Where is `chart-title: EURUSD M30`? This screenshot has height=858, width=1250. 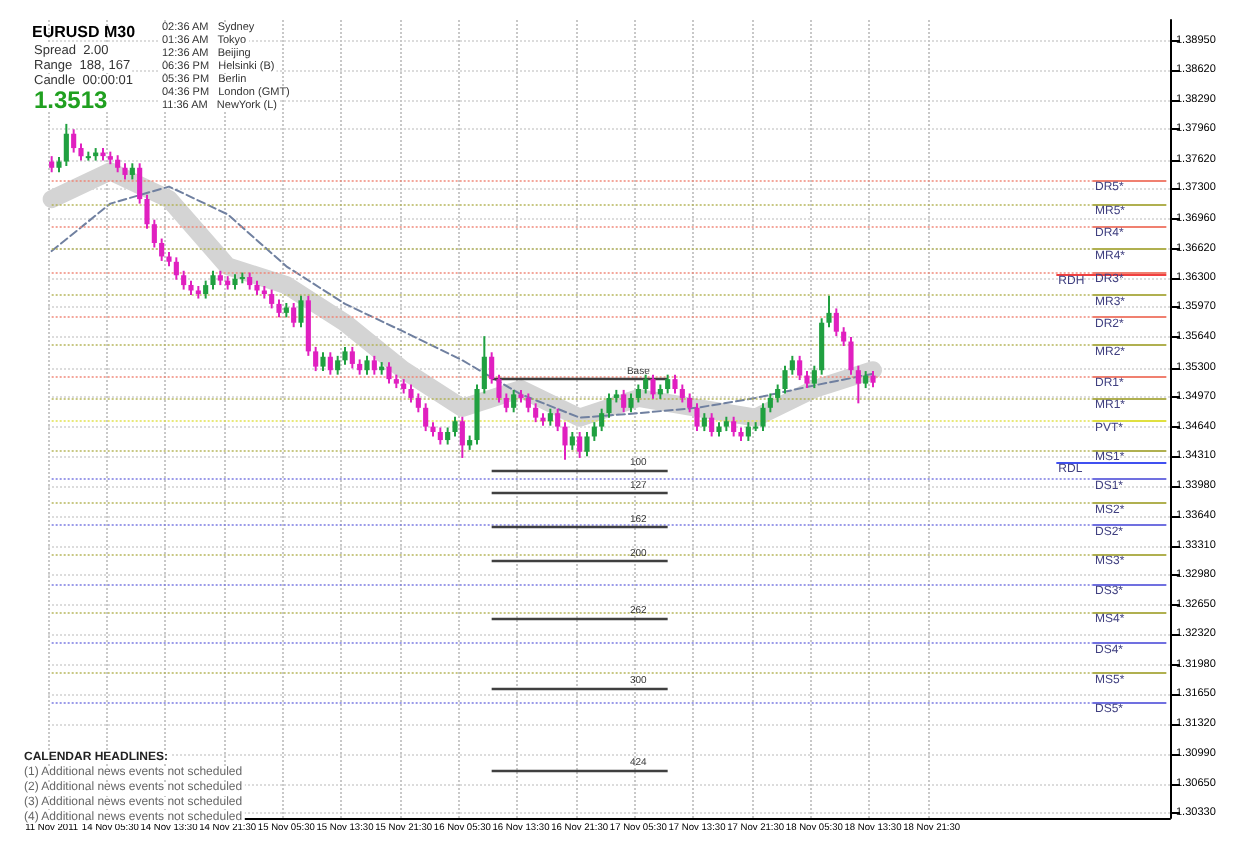
chart-title: EURUSD M30 is located at coordinates (84, 32).